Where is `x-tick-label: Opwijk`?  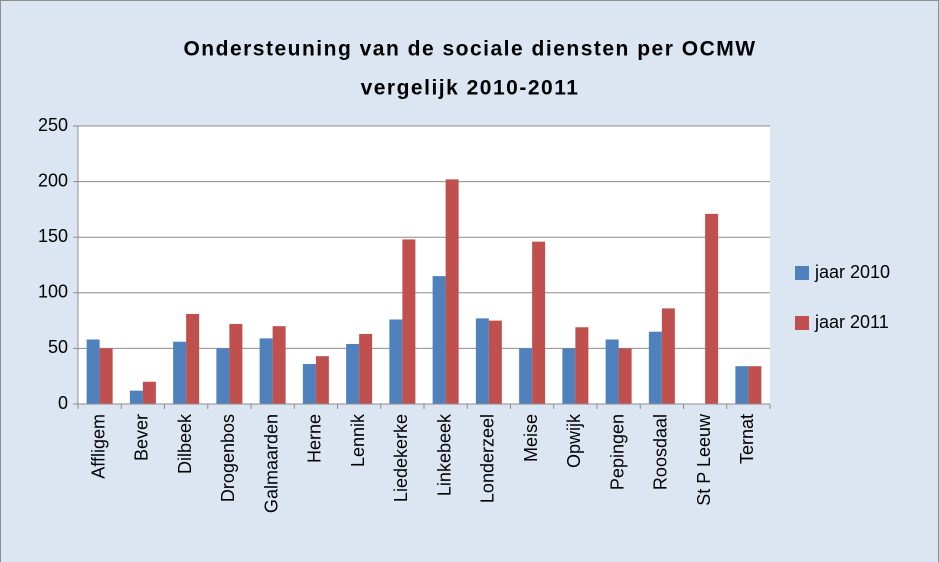
x-tick-label: Opwijk is located at coordinates (574, 440).